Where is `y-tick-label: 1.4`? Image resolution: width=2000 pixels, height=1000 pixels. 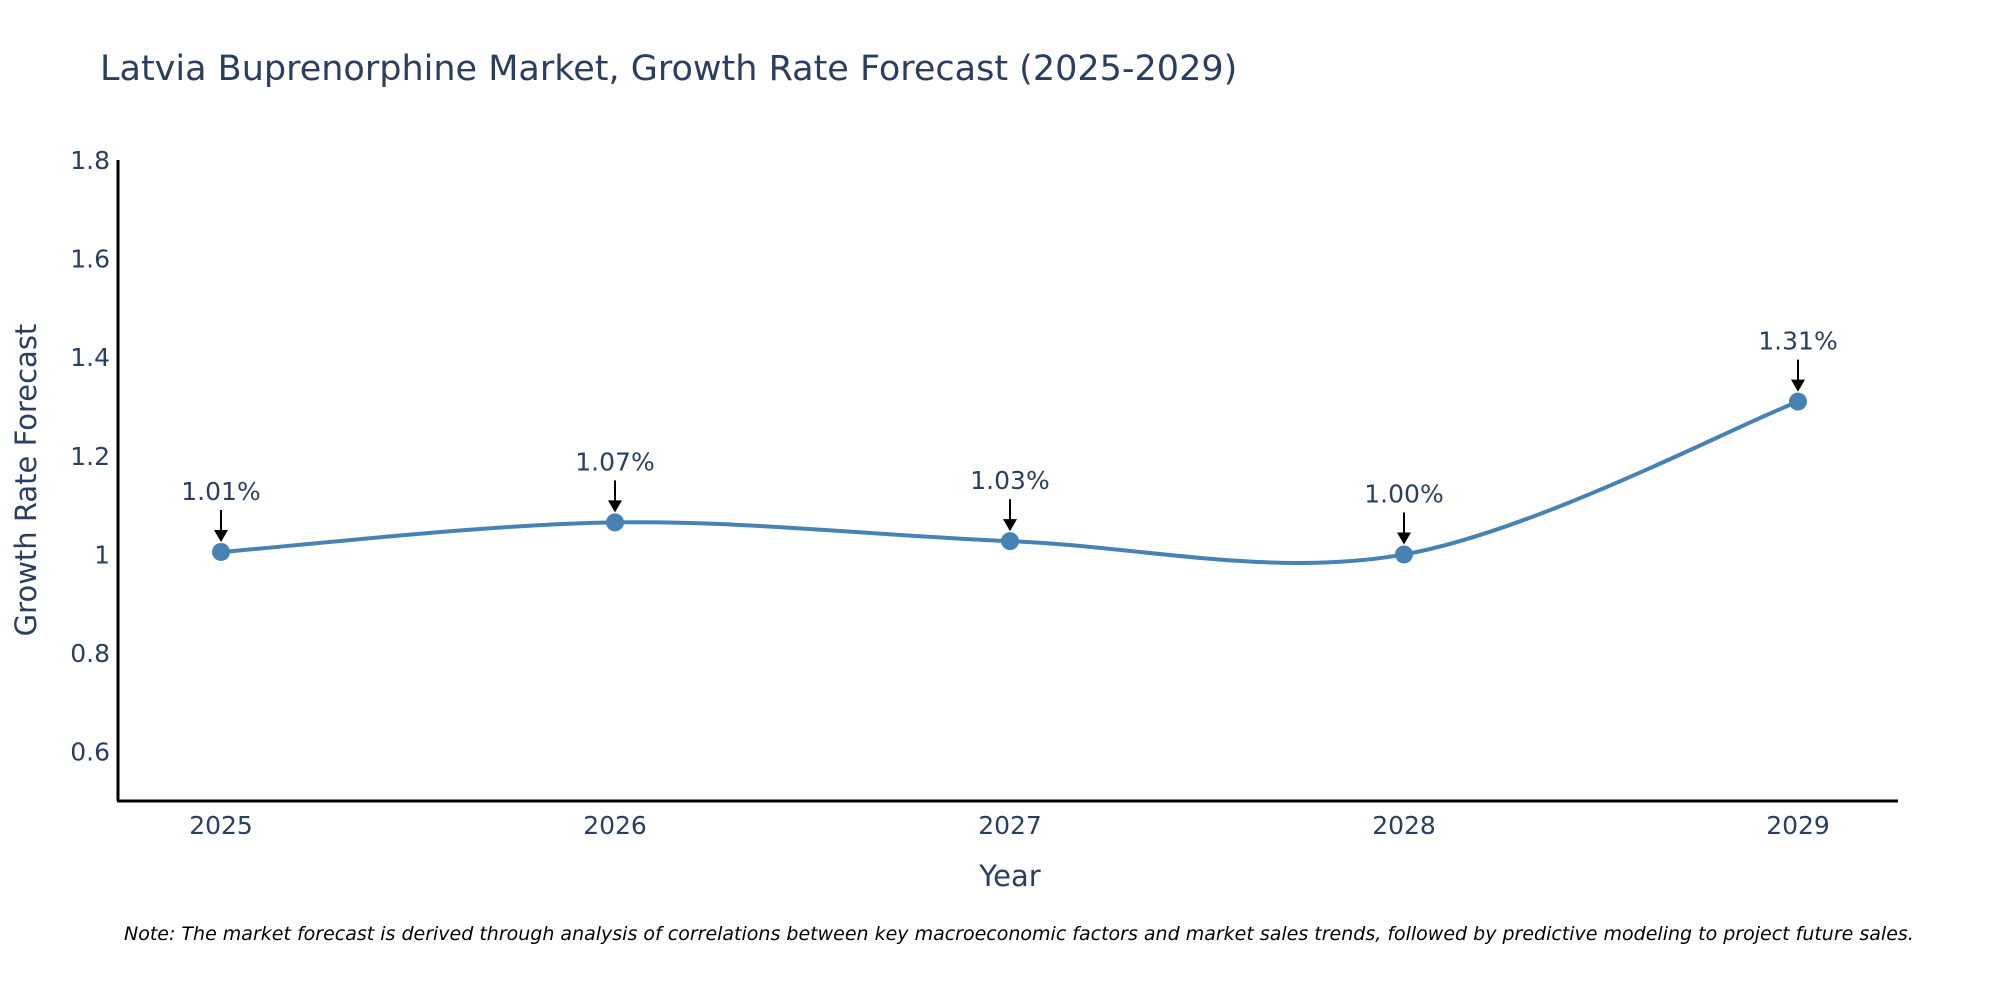 y-tick-label: 1.4 is located at coordinates (90, 357).